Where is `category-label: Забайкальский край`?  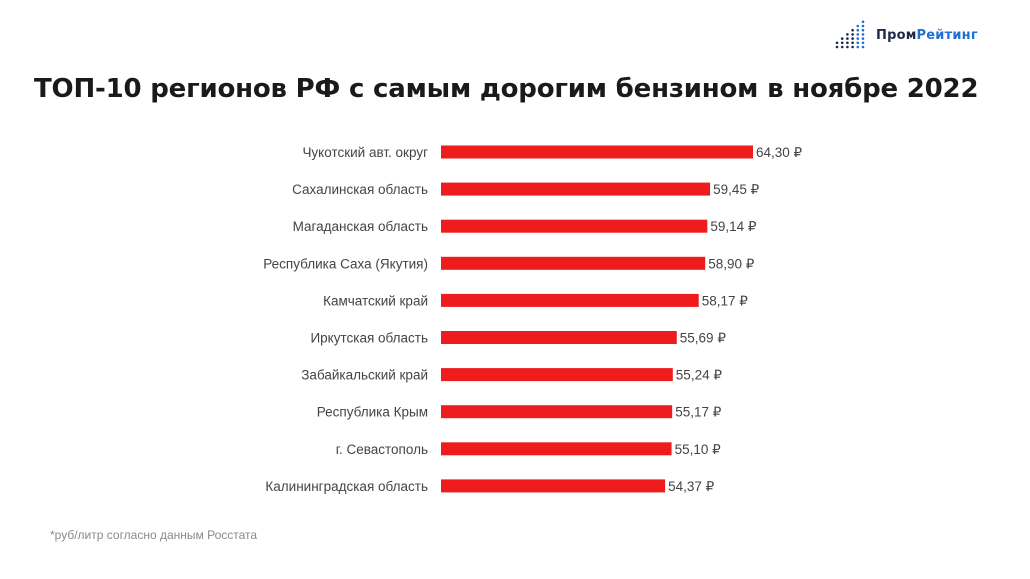 category-label: Забайкальский край is located at coordinates (364, 375).